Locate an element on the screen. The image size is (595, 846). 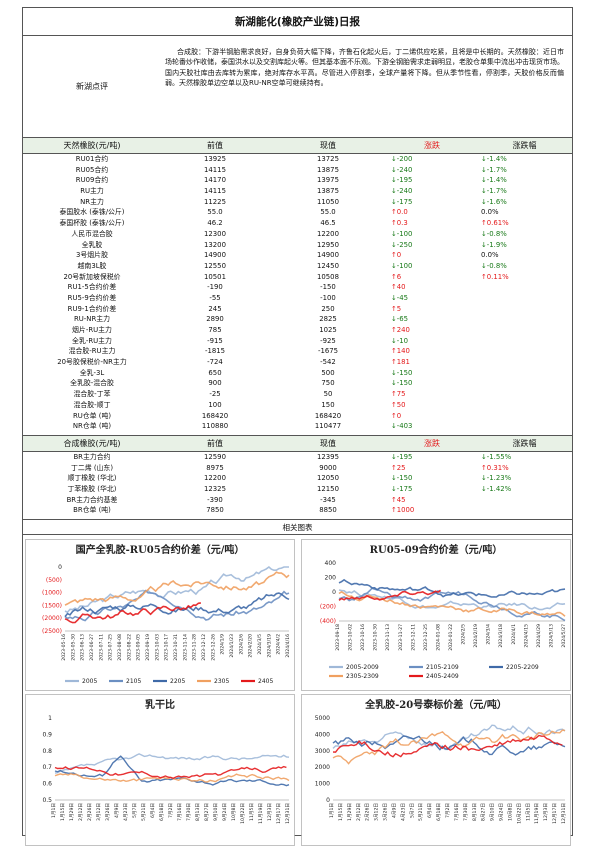
table-row: RU主力 14115 13875 ↓-240 ↓-1.7% is located at coordinates (297, 191).